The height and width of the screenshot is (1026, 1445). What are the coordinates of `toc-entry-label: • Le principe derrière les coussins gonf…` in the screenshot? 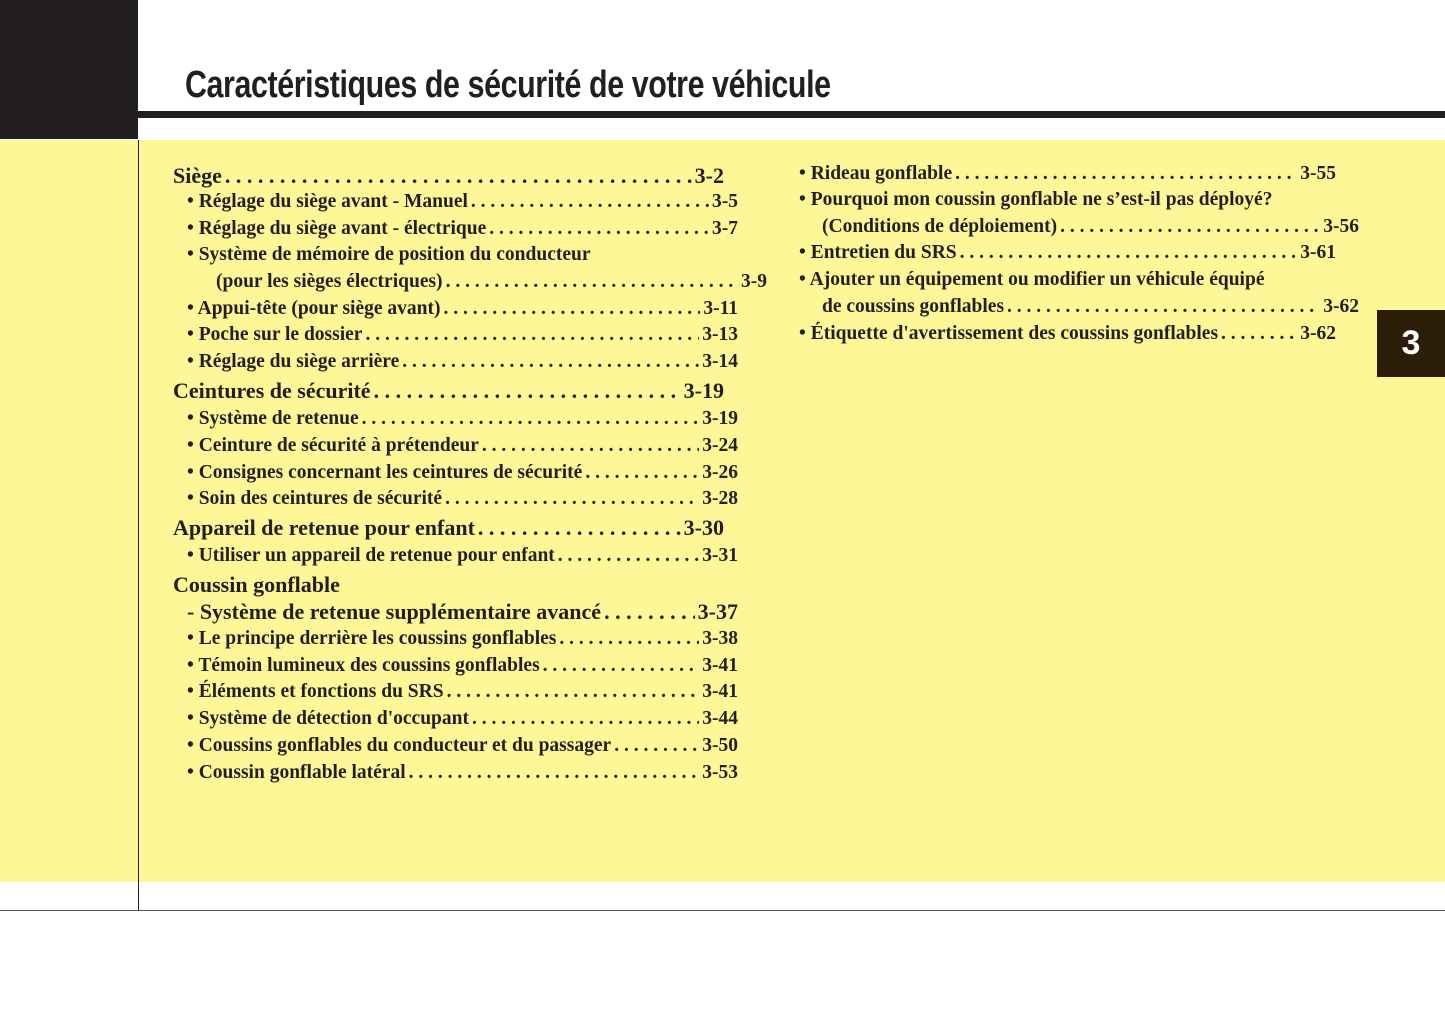 It's located at (372, 638).